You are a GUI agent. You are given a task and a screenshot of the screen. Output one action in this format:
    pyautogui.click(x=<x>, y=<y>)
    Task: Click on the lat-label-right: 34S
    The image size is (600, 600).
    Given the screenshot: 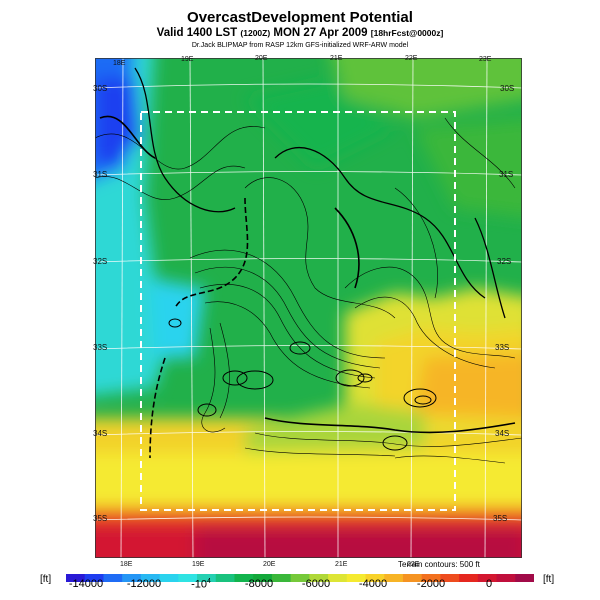 What is the action you would take?
    pyautogui.click(x=502, y=433)
    